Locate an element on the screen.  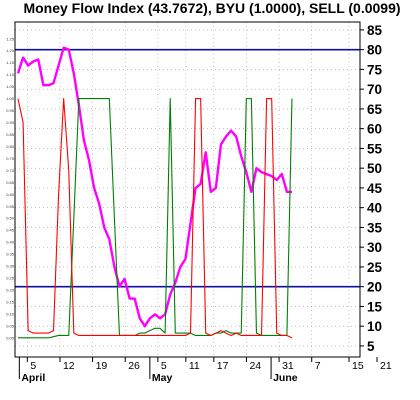
left-tick-label: 0.60 is located at coordinates (10, 194).